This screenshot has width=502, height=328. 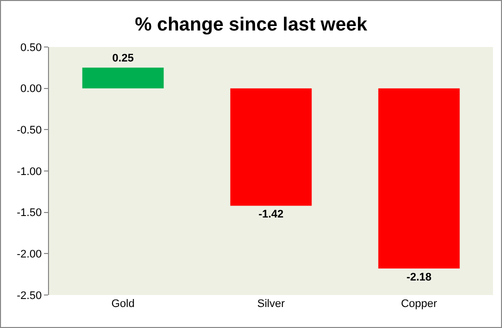 I want to click on x-tick-label: Copper, so click(x=419, y=304).